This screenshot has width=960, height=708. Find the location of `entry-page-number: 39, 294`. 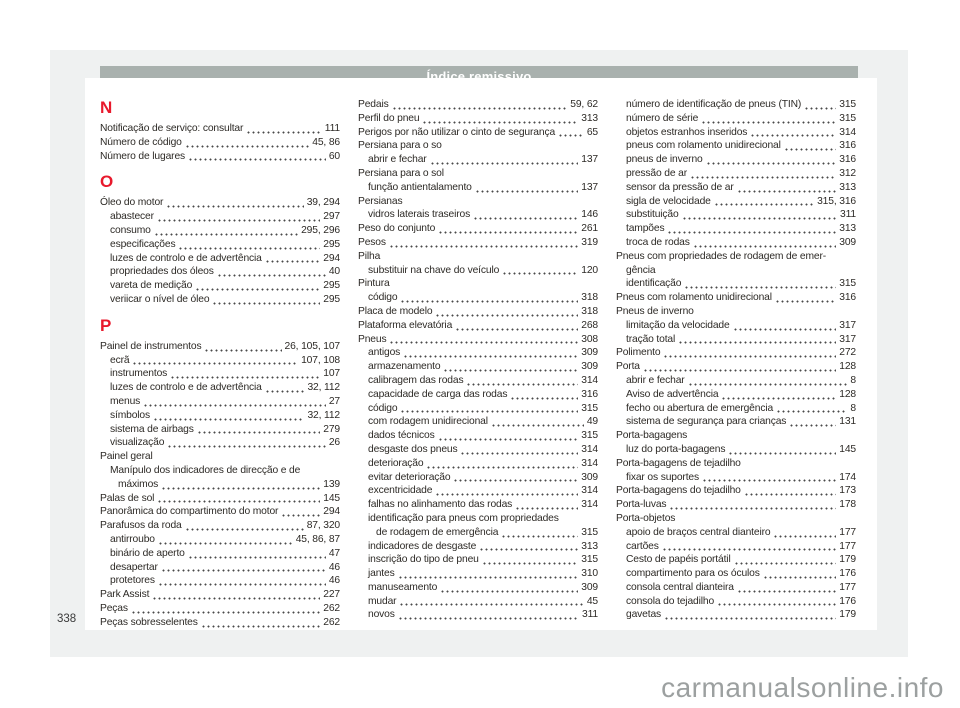

entry-page-number: 39, 294 is located at coordinates (323, 203).